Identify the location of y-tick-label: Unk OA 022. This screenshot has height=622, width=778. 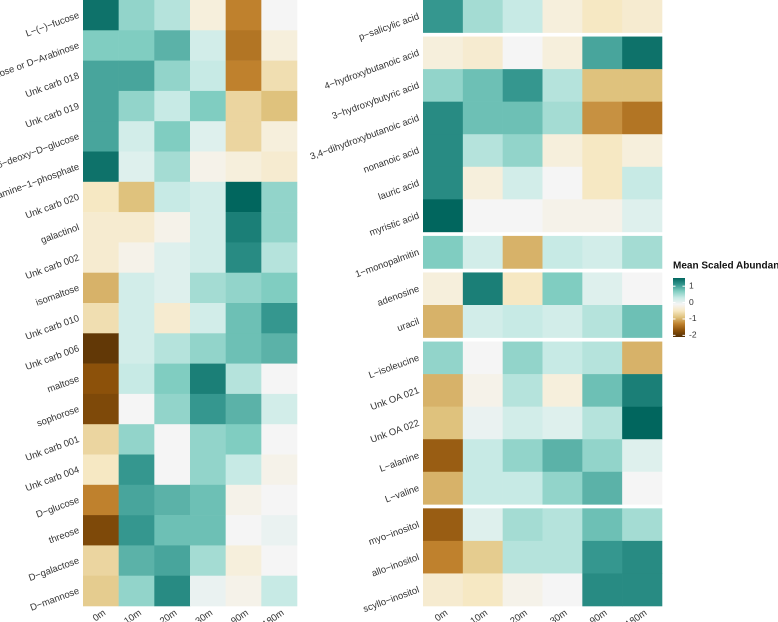
(395, 432).